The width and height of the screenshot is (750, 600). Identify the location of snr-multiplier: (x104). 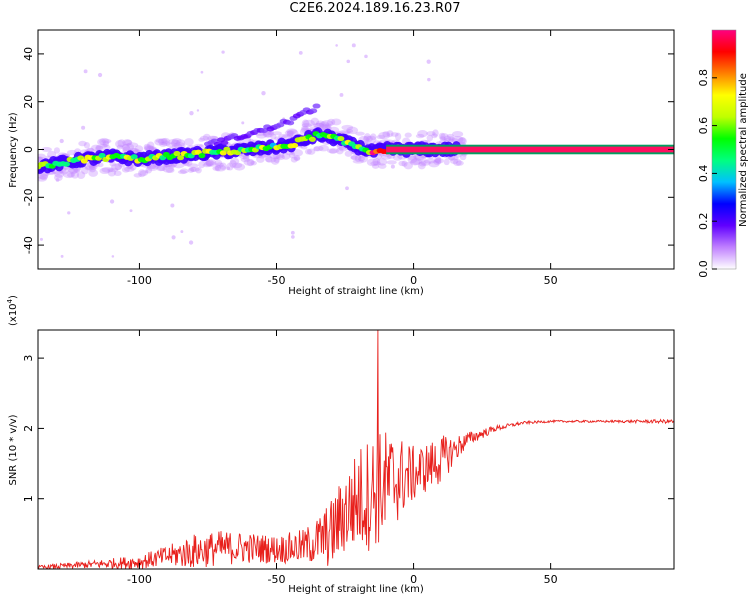
(12, 310).